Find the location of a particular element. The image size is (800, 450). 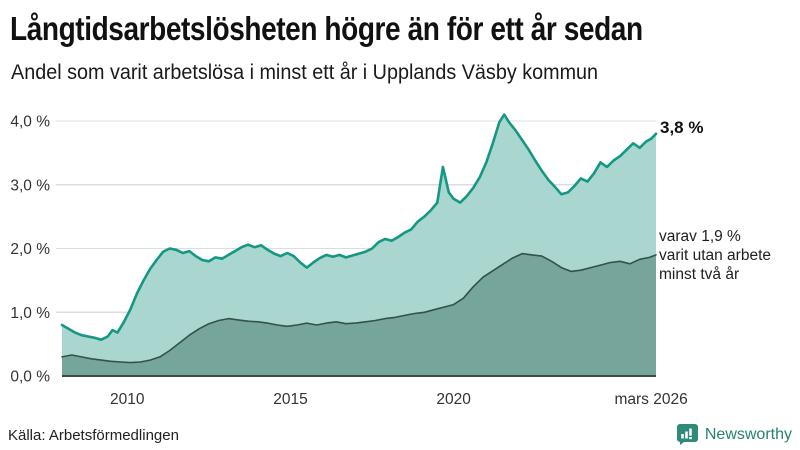

y-axis-tick-label: 4,0 % is located at coordinates (30, 122).